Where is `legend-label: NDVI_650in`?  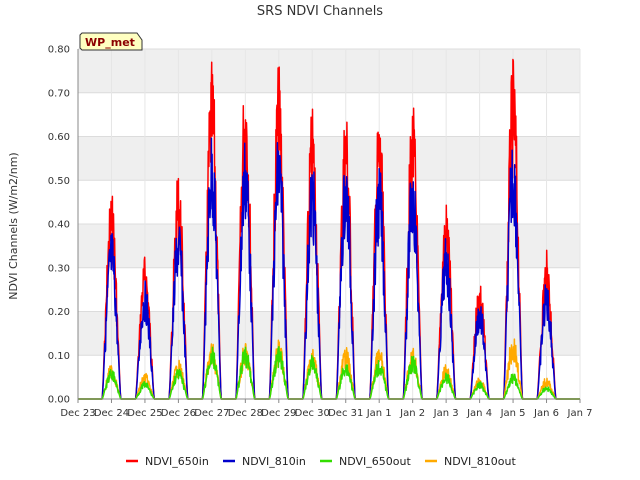
legend-label: NDVI_650in is located at coordinates (177, 461).